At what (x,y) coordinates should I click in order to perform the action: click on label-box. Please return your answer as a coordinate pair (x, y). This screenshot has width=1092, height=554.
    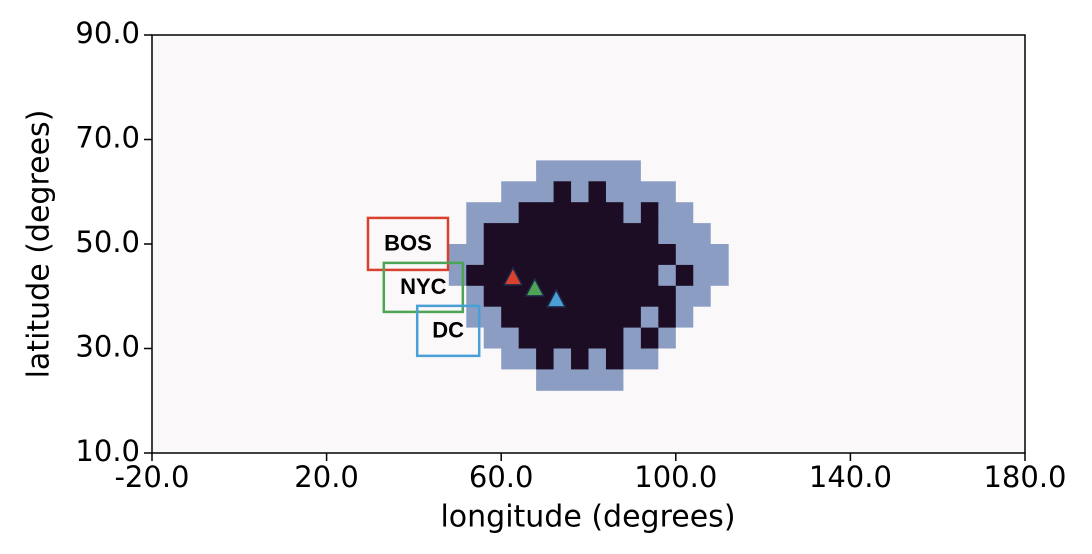
    Looking at the image, I should click on (423, 287).